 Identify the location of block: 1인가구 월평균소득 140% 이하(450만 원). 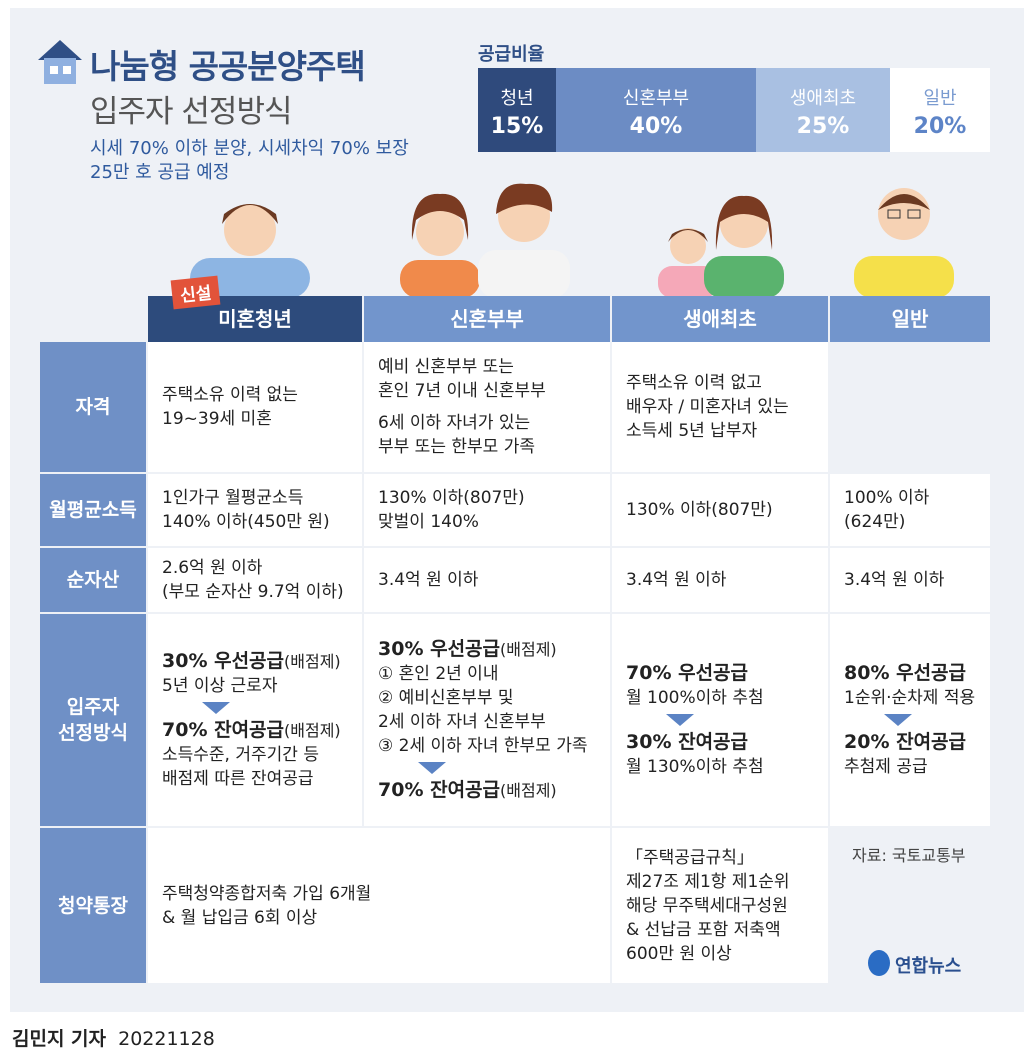
(255, 510).